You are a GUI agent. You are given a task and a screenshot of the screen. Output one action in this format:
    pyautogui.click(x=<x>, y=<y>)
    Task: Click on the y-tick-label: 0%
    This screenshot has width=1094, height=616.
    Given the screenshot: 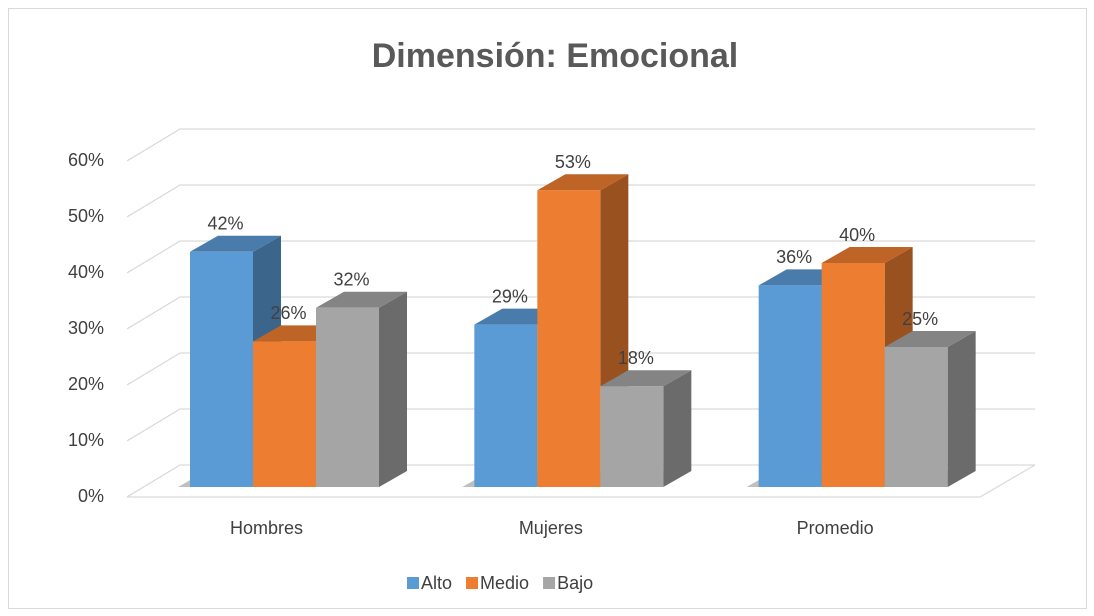 What is the action you would take?
    pyautogui.click(x=91, y=496)
    